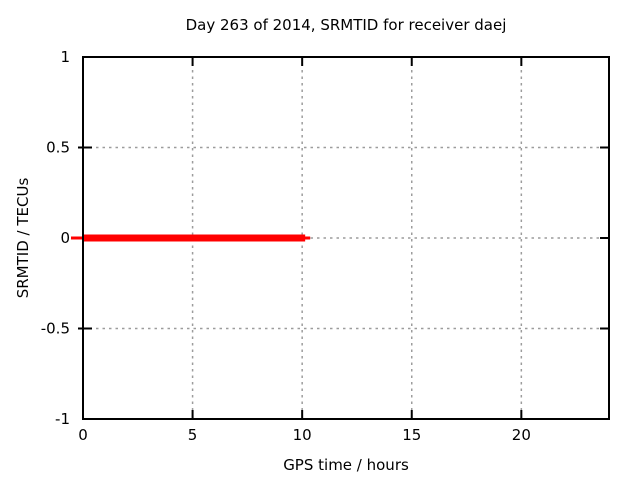 This screenshot has height=480, width=640. What do you see at coordinates (62, 419) in the screenshot?
I see `y-tick-label: -1` at bounding box center [62, 419].